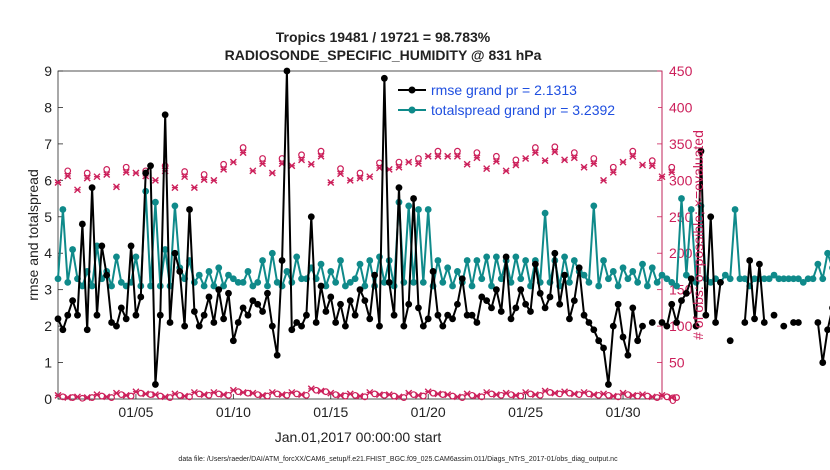 Image resolution: width=830 pixels, height=470 pixels. What do you see at coordinates (525, 100) in the screenshot?
I see `legend-box` at bounding box center [525, 100].